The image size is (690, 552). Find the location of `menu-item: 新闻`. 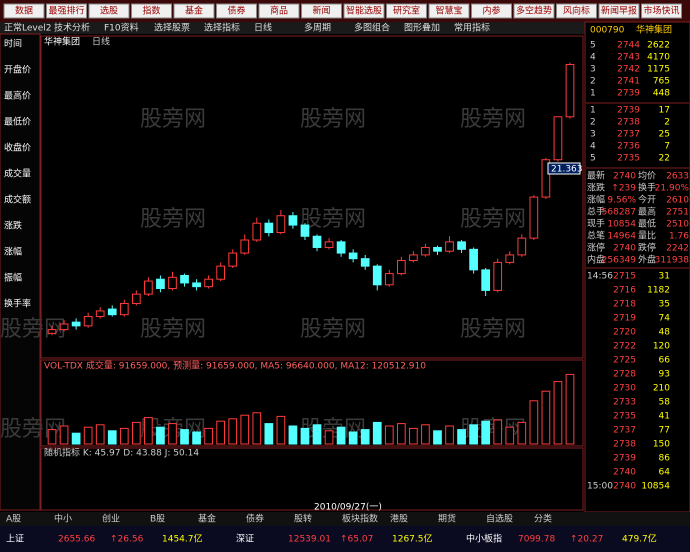

menu-item: 新闻 is located at coordinates (321, 11).